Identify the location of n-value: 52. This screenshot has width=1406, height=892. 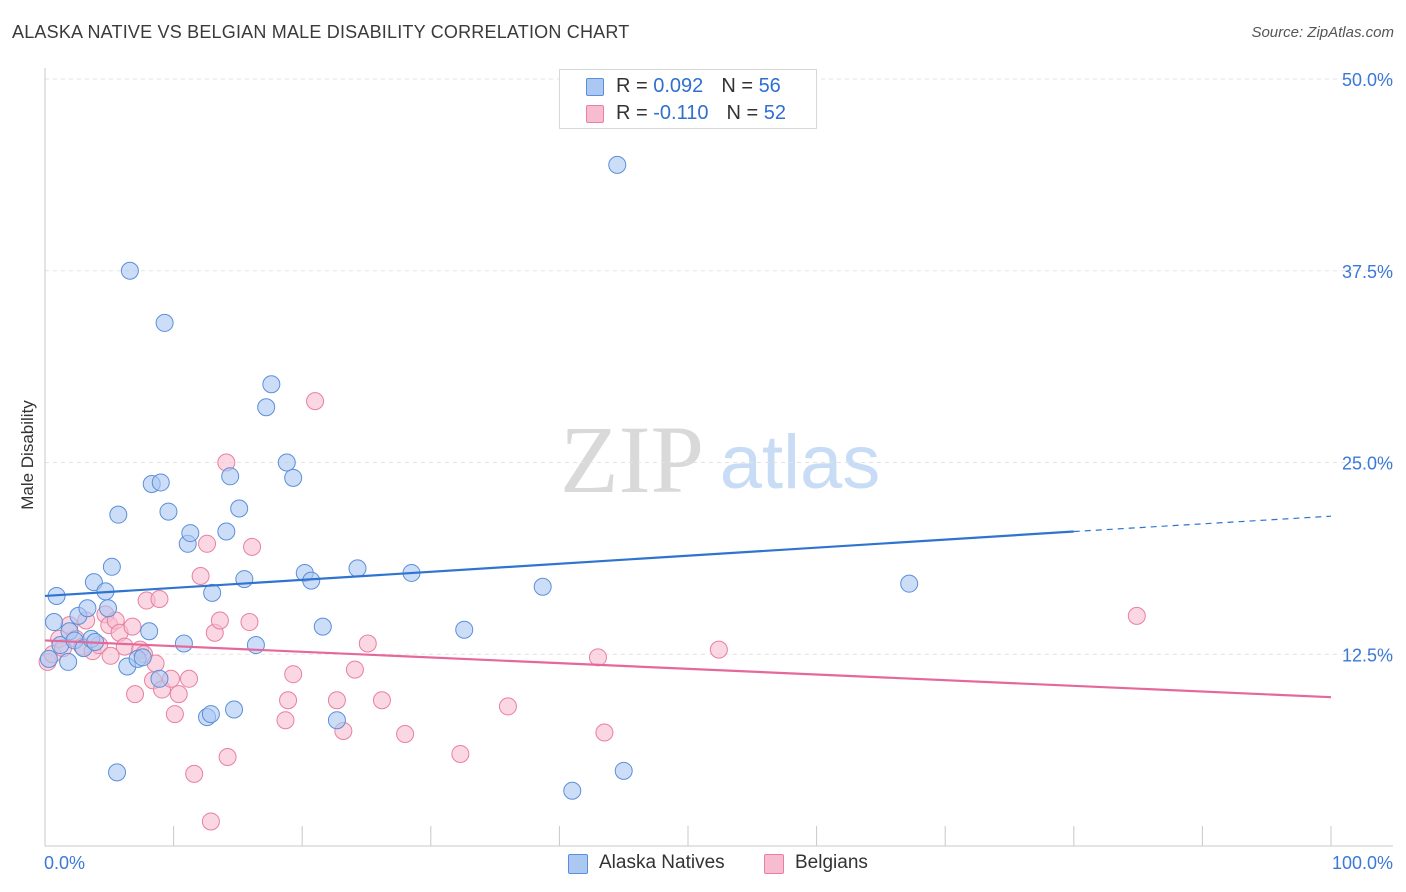
(774, 113).